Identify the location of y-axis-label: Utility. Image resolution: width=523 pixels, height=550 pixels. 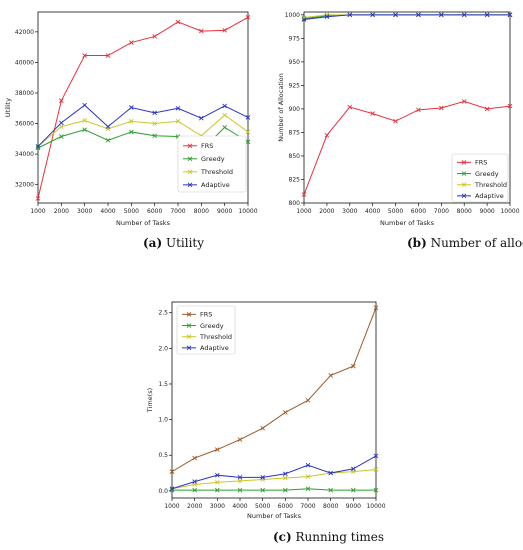
(8, 107).